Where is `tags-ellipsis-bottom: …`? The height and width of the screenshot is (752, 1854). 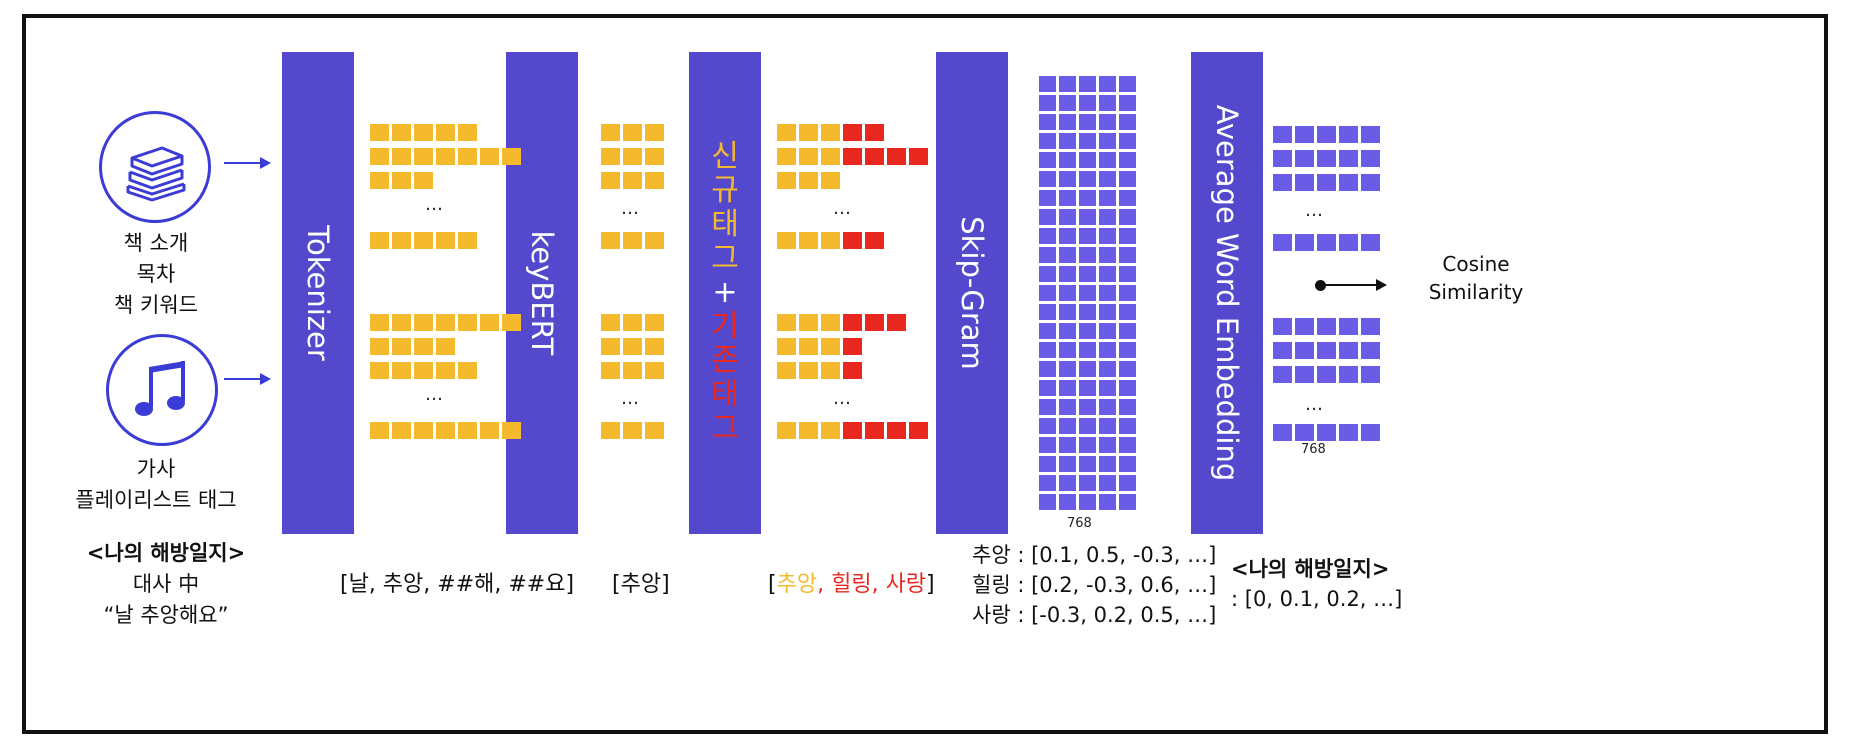 tags-ellipsis-bottom: … is located at coordinates (842, 398).